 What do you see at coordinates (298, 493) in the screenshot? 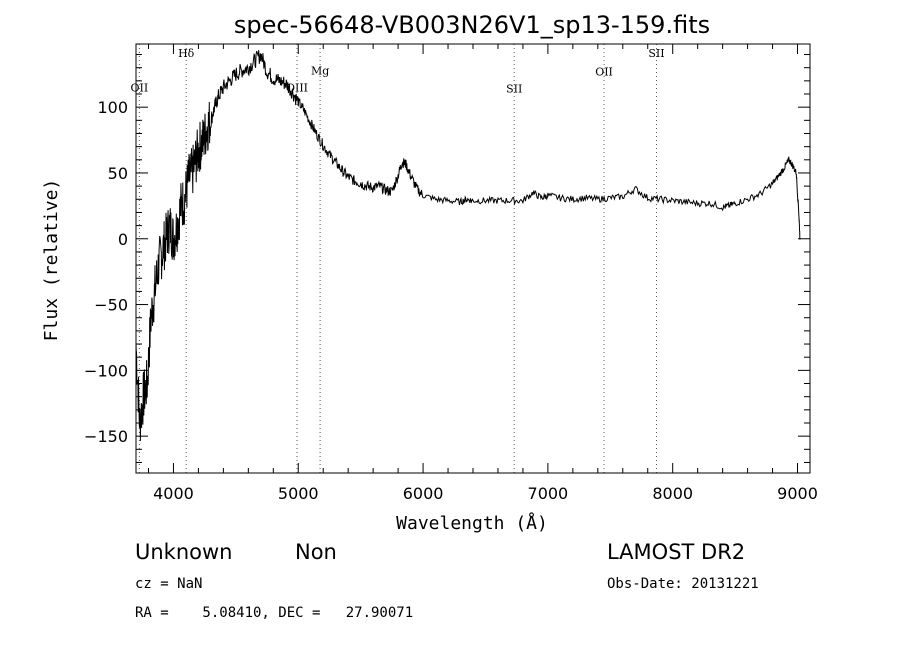
I see `x-tick-label: 5000` at bounding box center [298, 493].